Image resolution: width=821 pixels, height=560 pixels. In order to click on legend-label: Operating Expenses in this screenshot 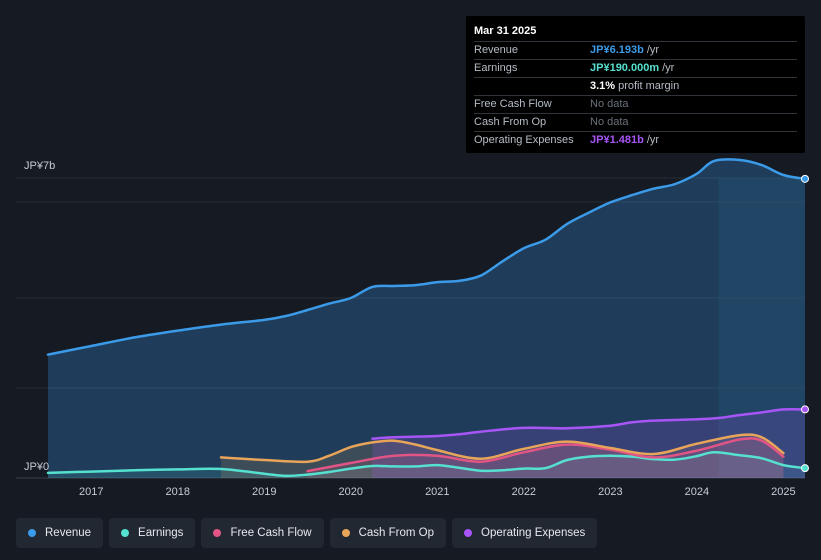, I will do `click(533, 533)`.